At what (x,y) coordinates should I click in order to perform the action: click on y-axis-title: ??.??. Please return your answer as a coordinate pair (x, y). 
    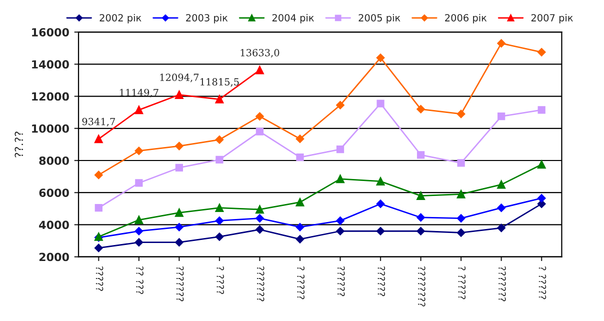
    Looking at the image, I should click on (18, 145).